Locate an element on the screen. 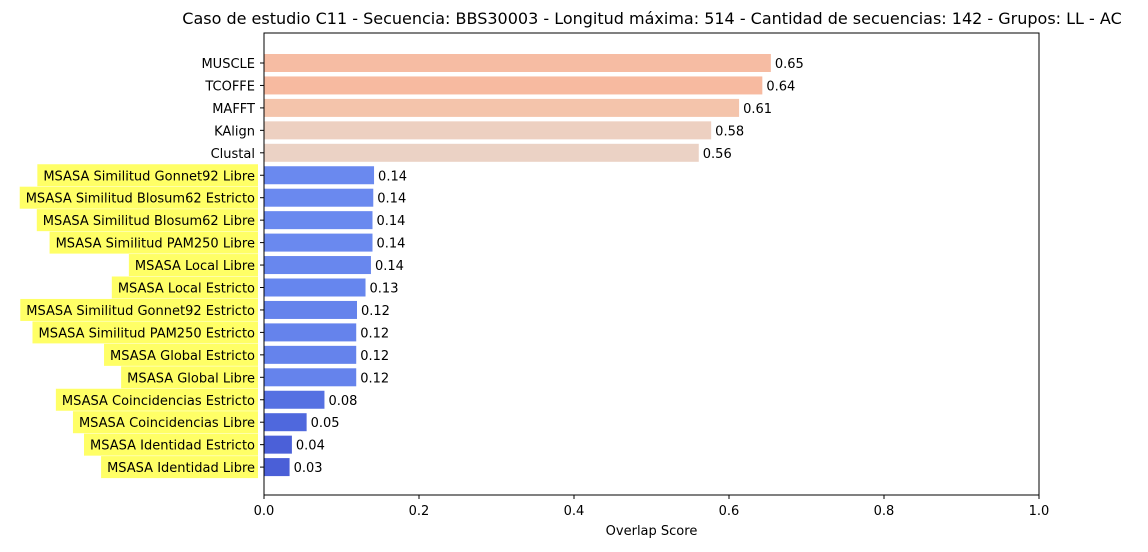 The height and width of the screenshot is (552, 1148). label-highlights is located at coordinates (138, 321).